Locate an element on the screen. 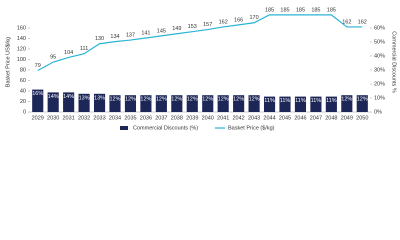 Image resolution: width=400 pixels, height=240 pixels. line-value-label: 141 is located at coordinates (145, 33).